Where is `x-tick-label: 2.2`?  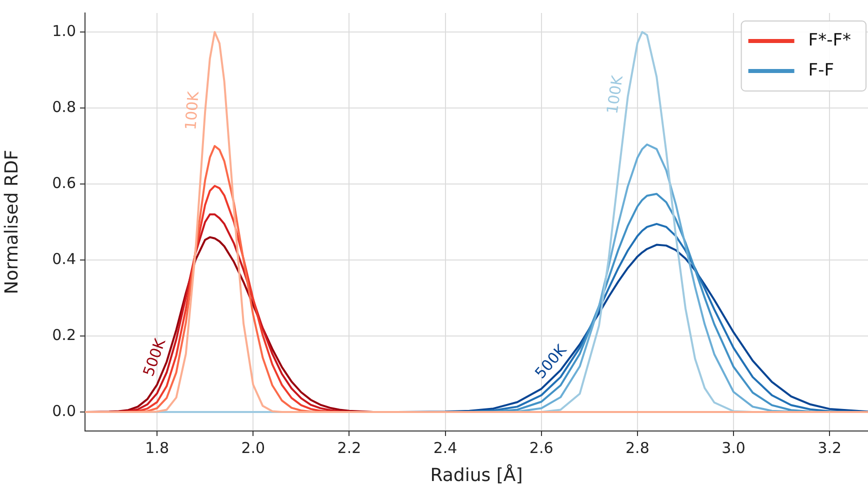 x-tick-label: 2.2 is located at coordinates (349, 447).